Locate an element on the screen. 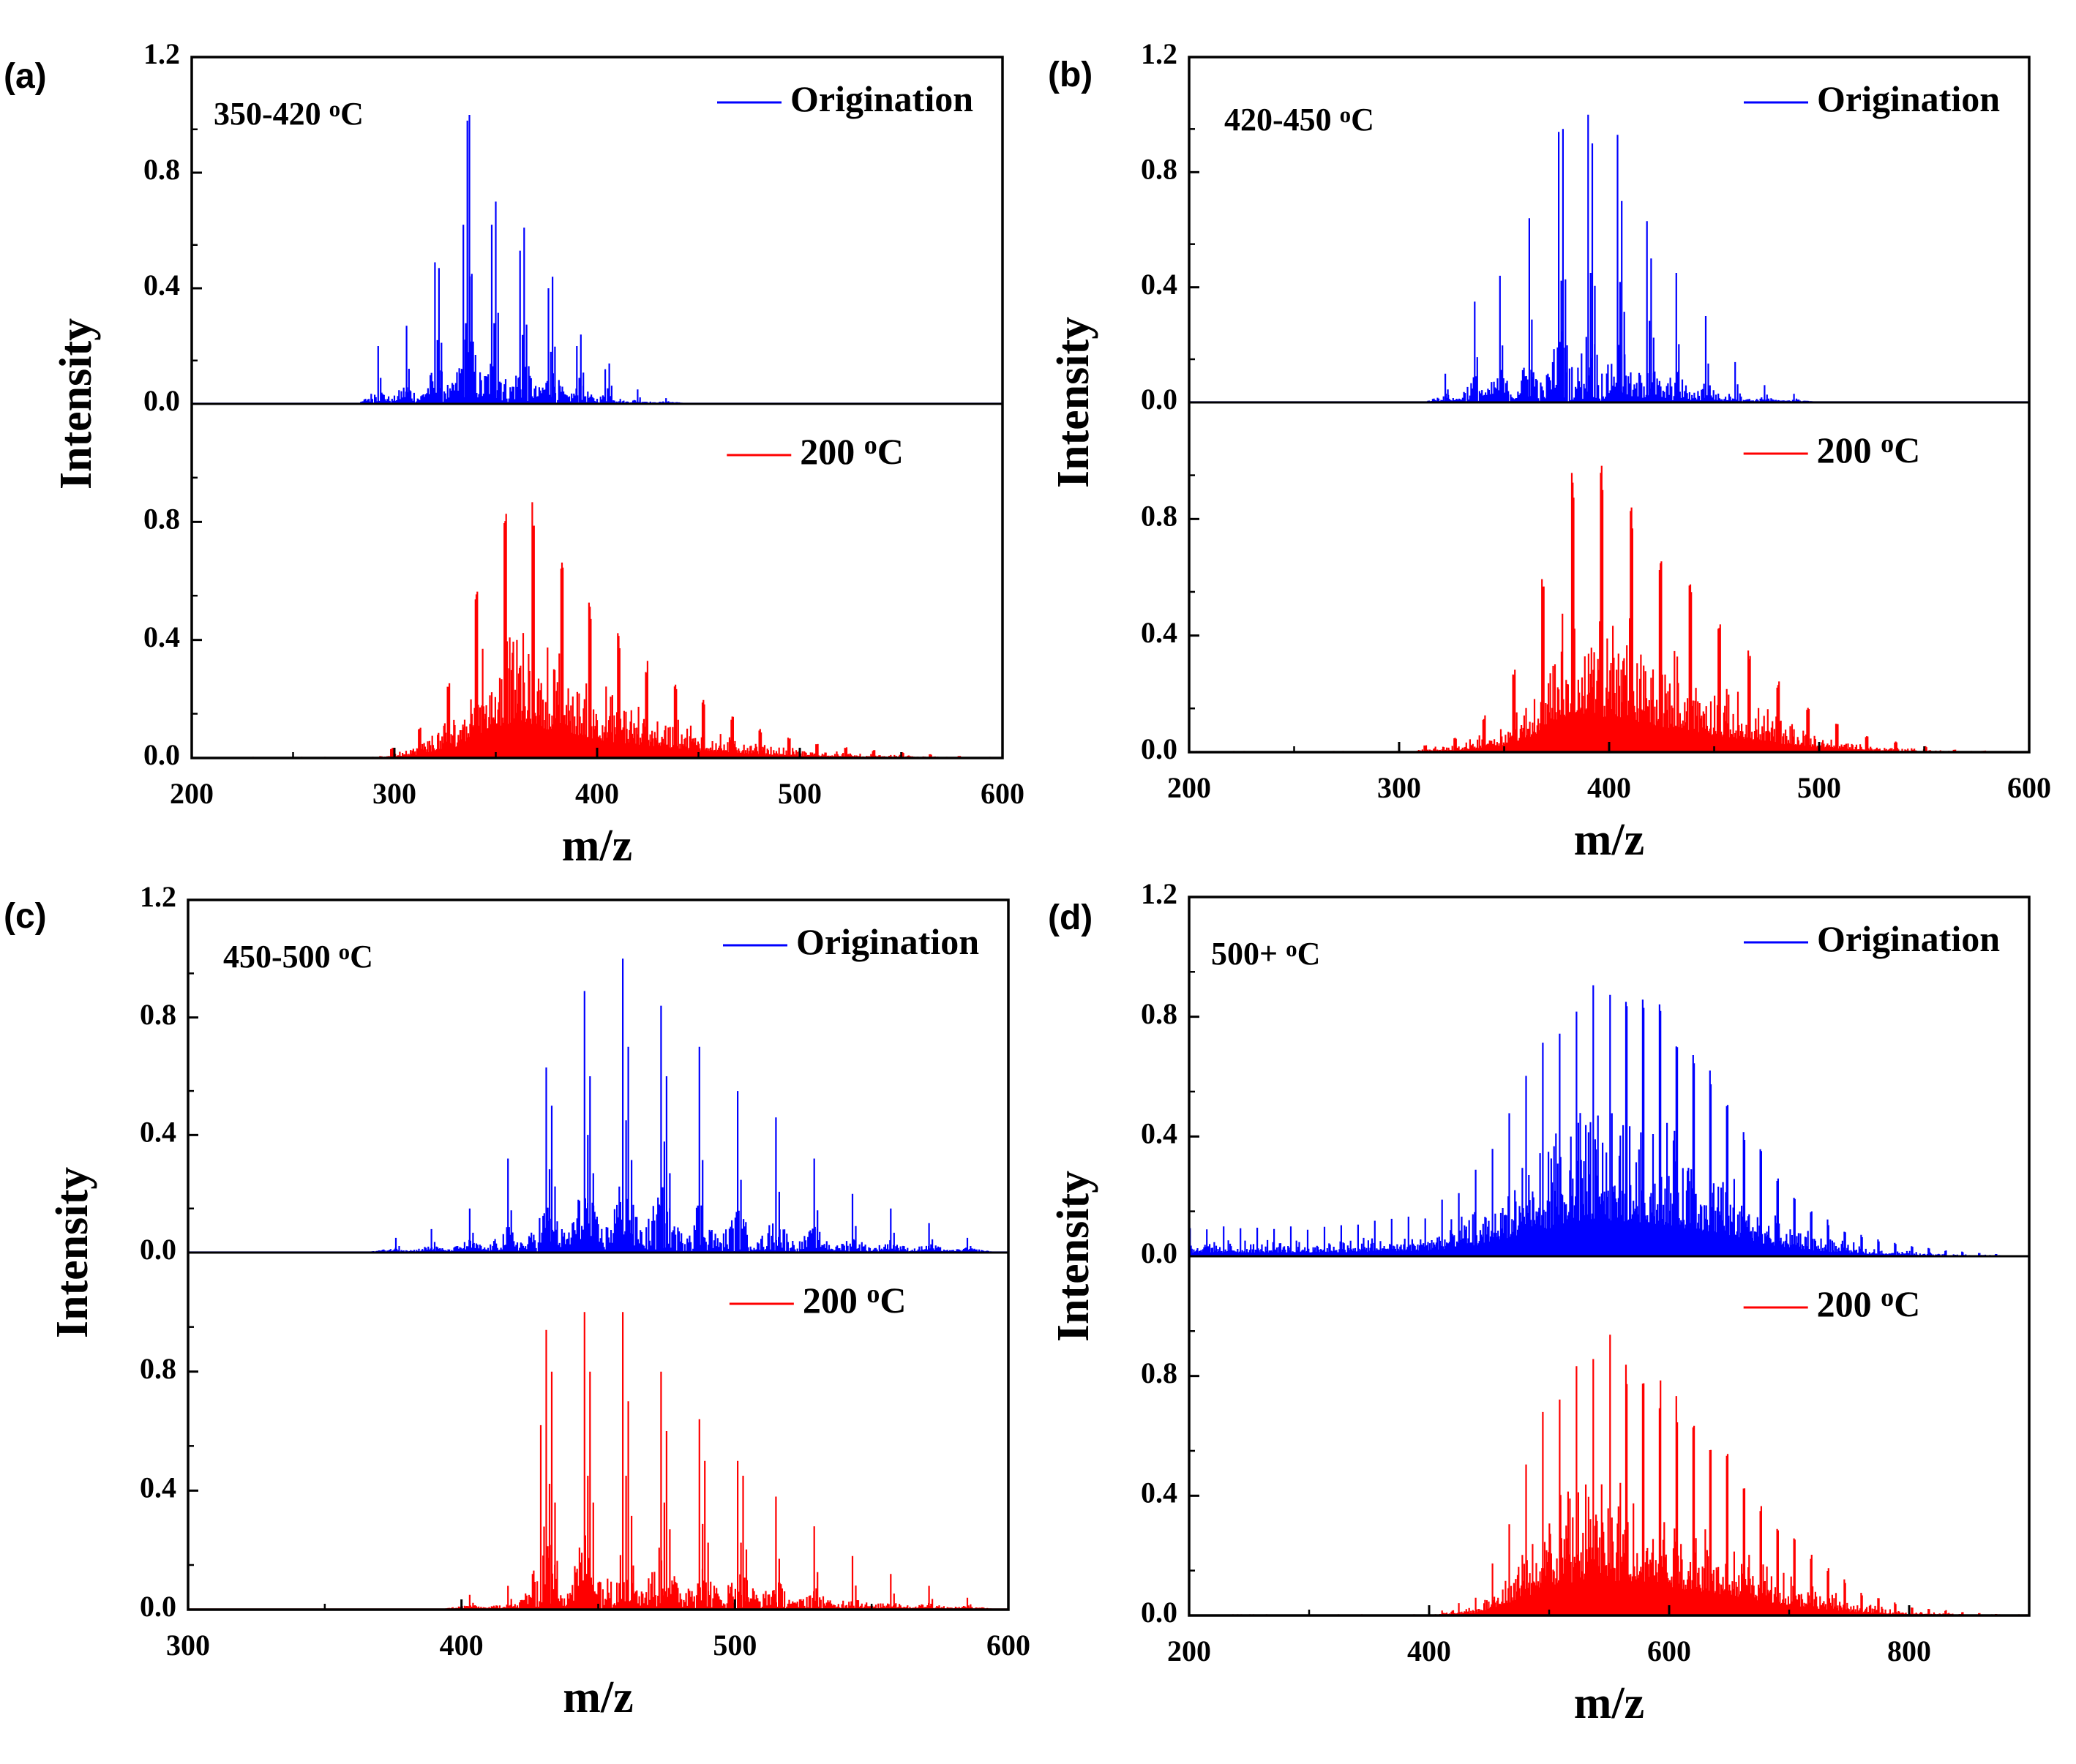  panel-label: (c) is located at coordinates (25, 917).